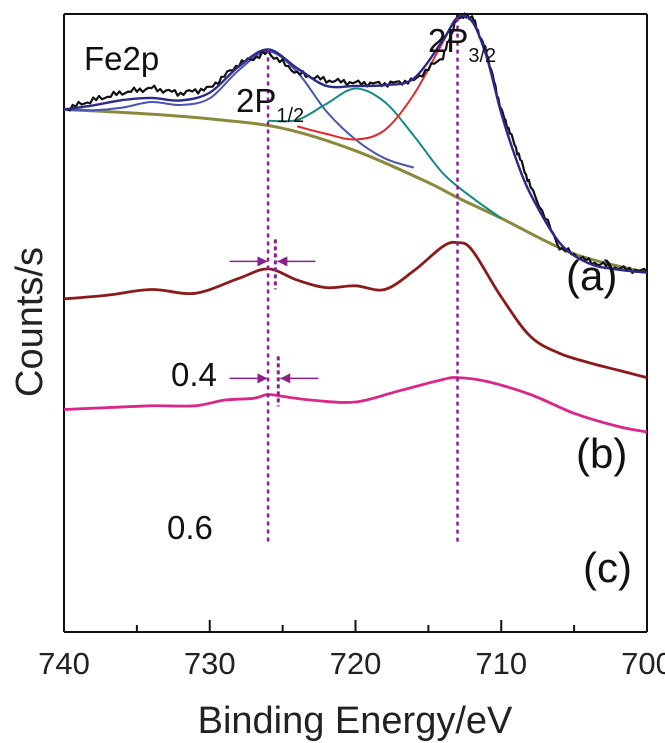 This screenshot has height=743, width=665. Describe the element at coordinates (448, 40) in the screenshot. I see `peak-label-2p32-main: 2P` at that location.